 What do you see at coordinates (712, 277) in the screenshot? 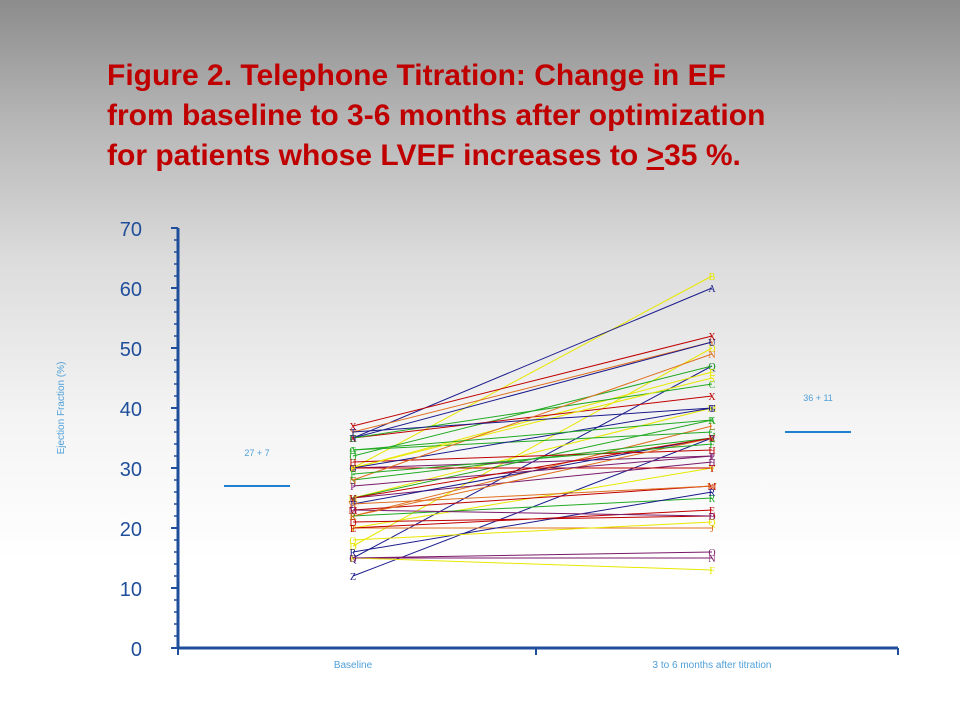
I see `followup-marker: B` at bounding box center [712, 277].